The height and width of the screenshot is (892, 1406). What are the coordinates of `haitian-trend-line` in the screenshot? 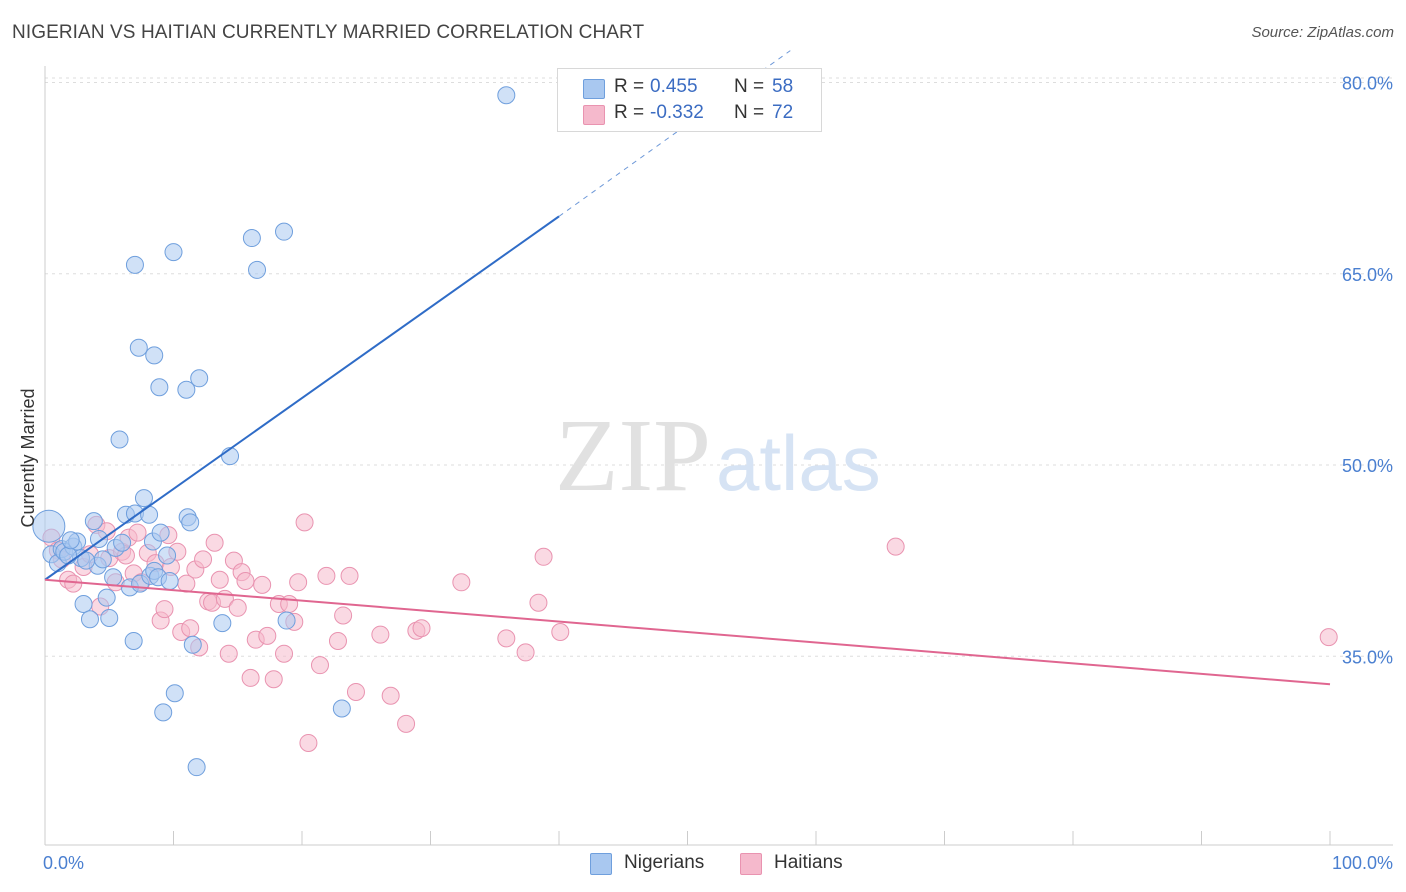 It's located at (687, 632).